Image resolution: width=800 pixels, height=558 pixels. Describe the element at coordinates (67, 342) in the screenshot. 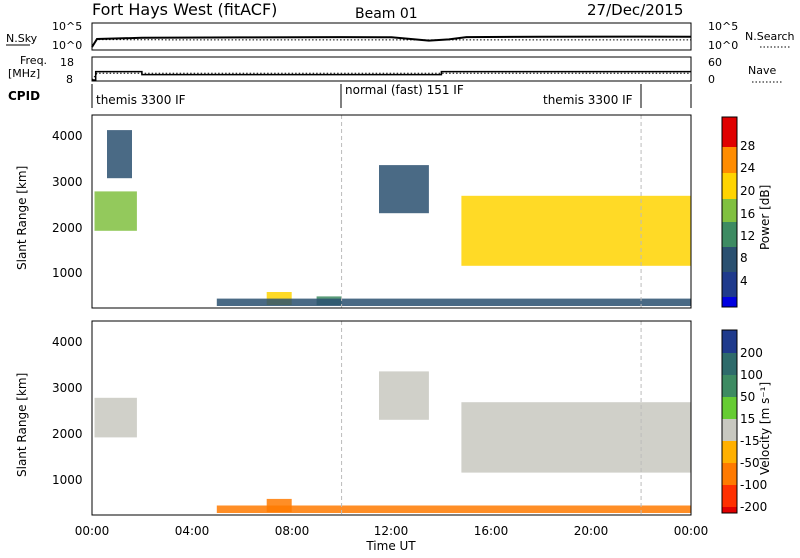

I see `velocity-ytick-4000: 4000` at that location.